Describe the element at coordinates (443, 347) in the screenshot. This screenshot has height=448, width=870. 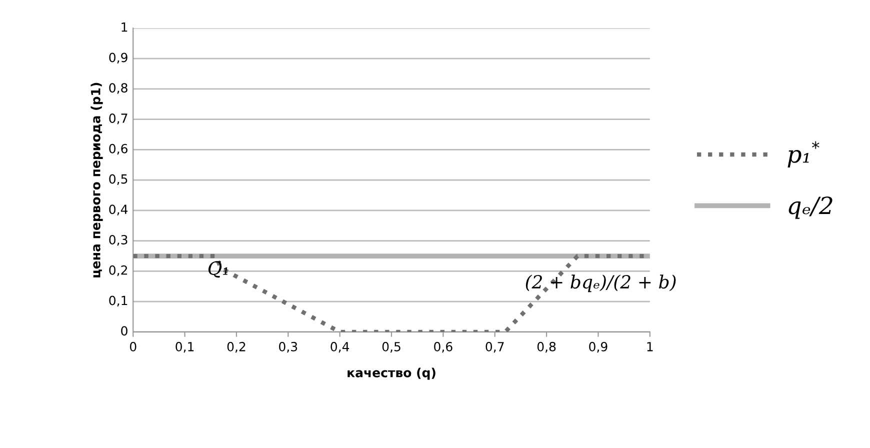
I see `x-tick-label: 0,6` at that location.